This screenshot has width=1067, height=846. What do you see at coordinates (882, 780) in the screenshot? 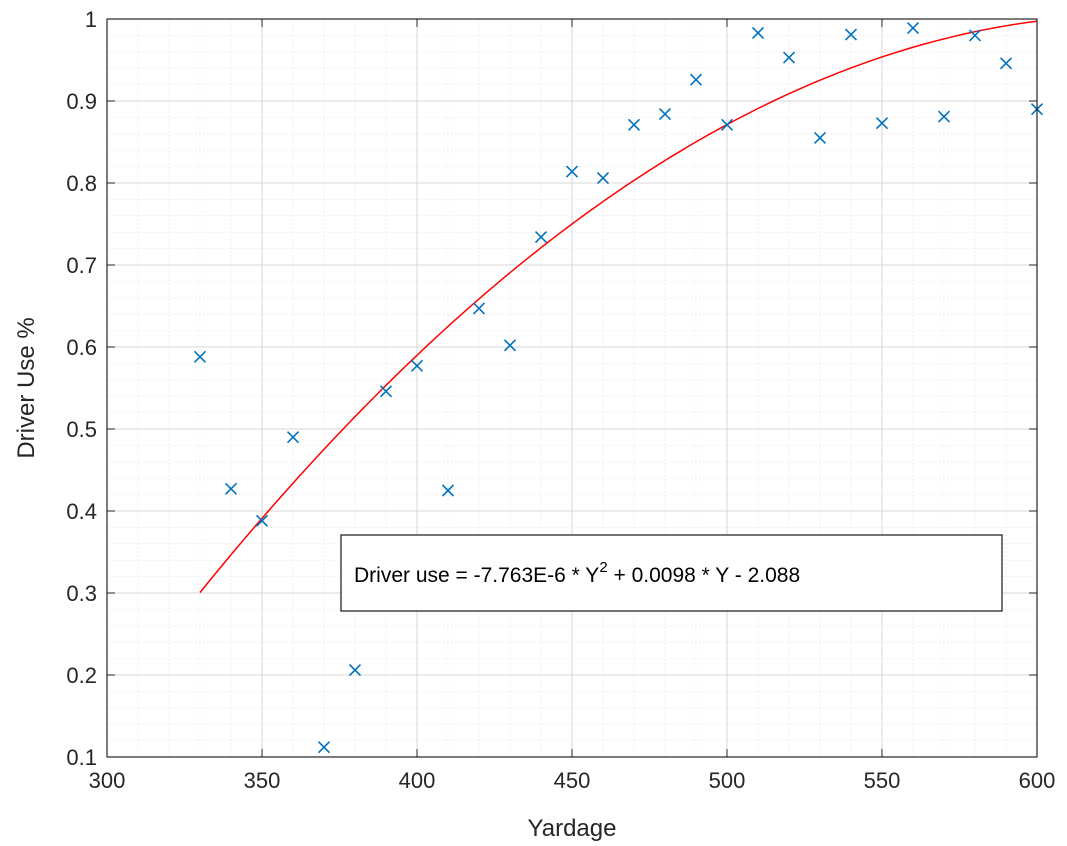
I see `x-tick-label: 550` at bounding box center [882, 780].